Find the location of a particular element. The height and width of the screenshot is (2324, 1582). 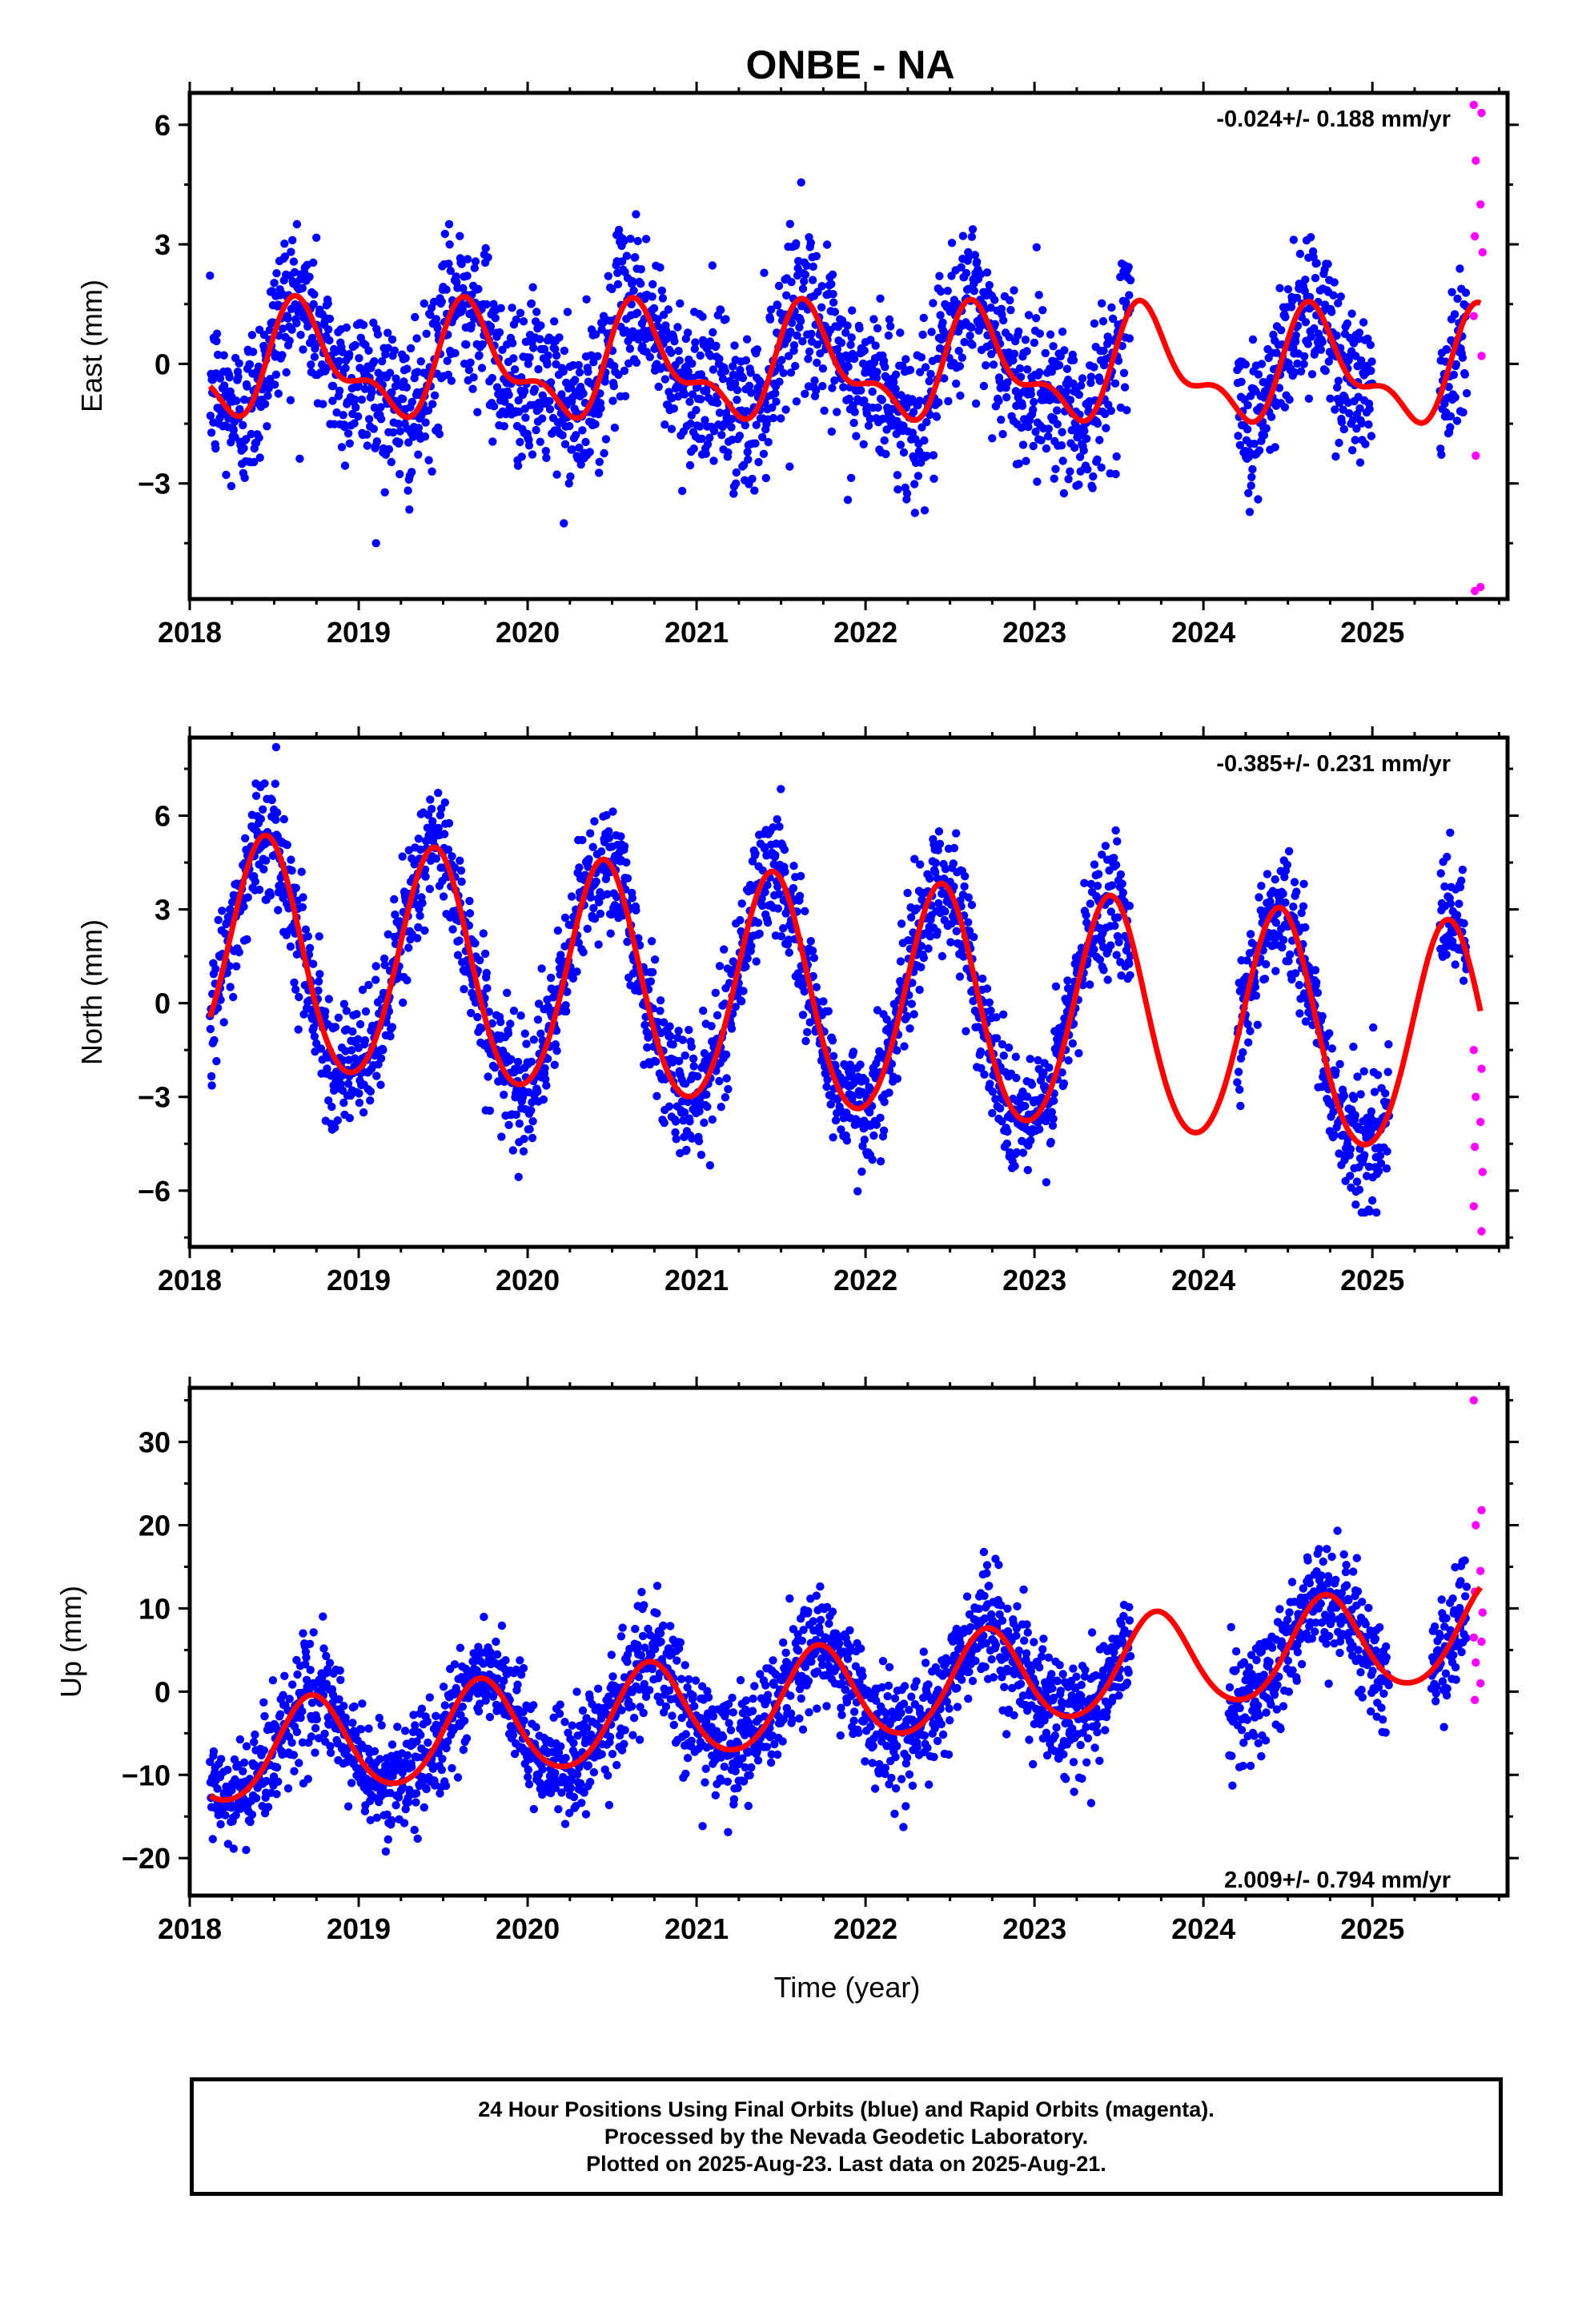

y-tick-label: 3 is located at coordinates (163, 910).